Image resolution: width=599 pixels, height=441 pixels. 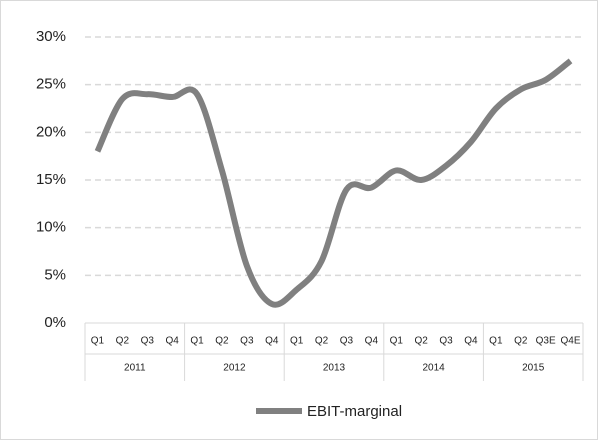 I want to click on x-tick-label: Q4E, so click(x=571, y=341).